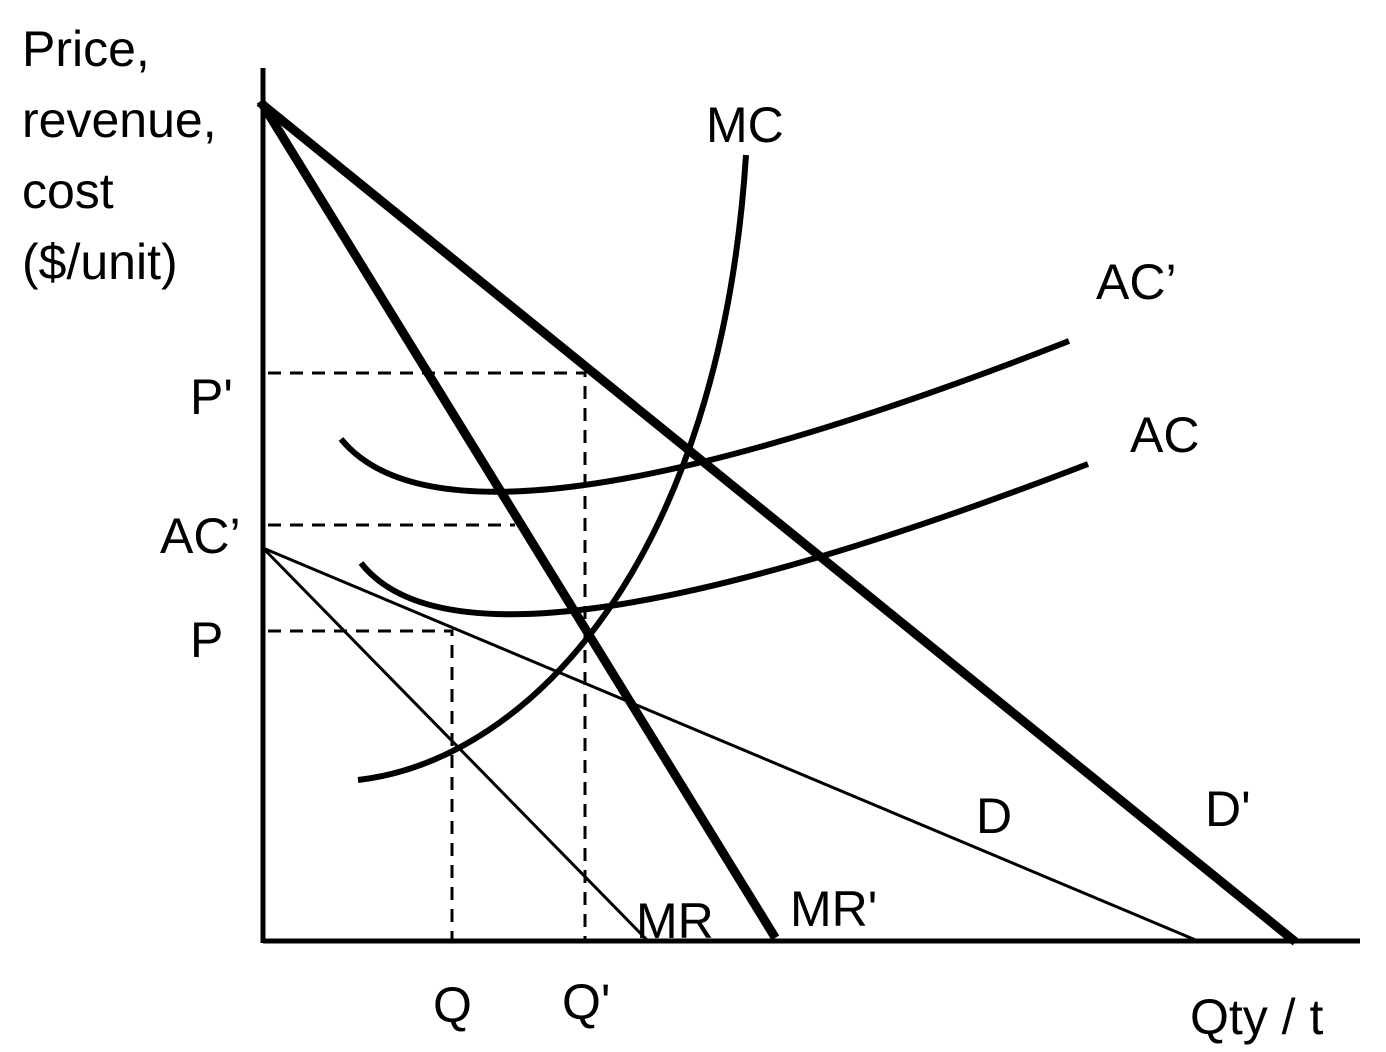 The image size is (1386, 1052). Describe the element at coordinates (1228, 809) in the screenshot. I see `curve-label-d-prime: D'` at that location.